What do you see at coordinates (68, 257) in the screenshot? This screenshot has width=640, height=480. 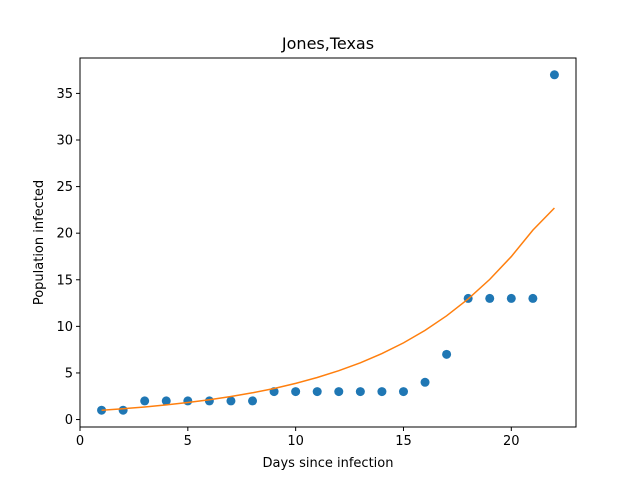 I see `y-axis: 0 5 10 15 20 25 30 35` at bounding box center [68, 257].